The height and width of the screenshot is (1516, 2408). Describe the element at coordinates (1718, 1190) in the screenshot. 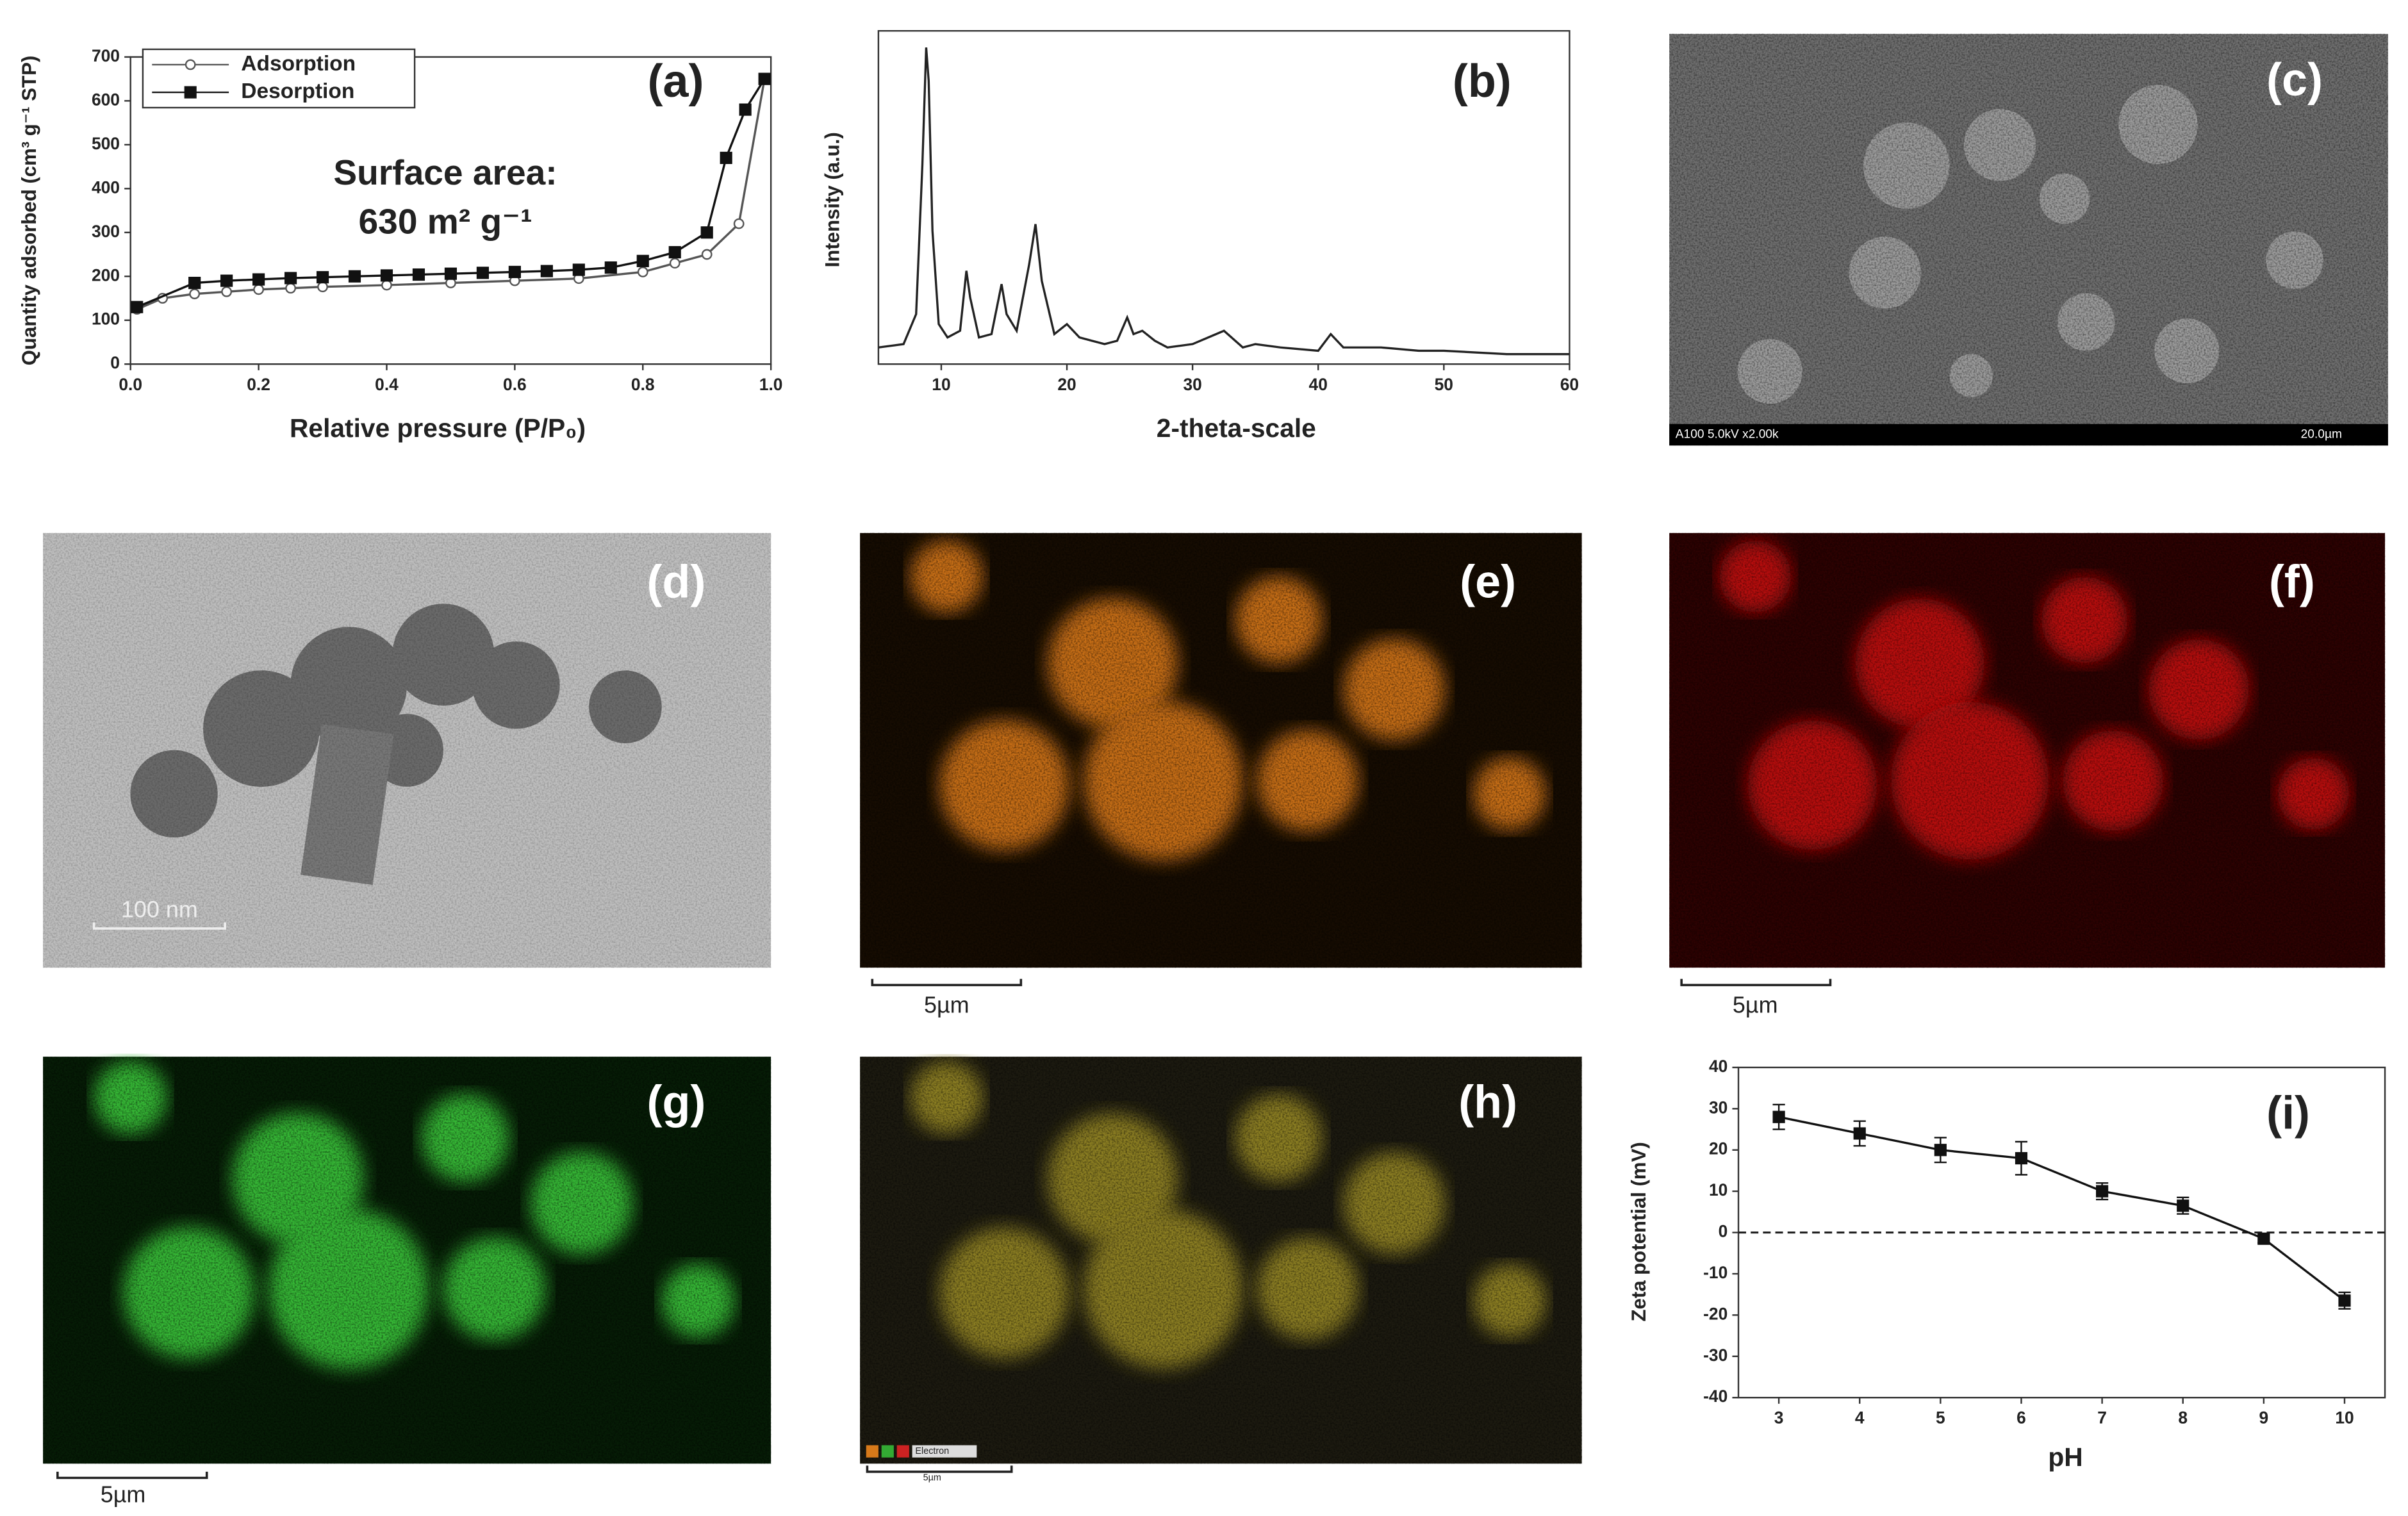

I see `y-tick-label: 10` at that location.